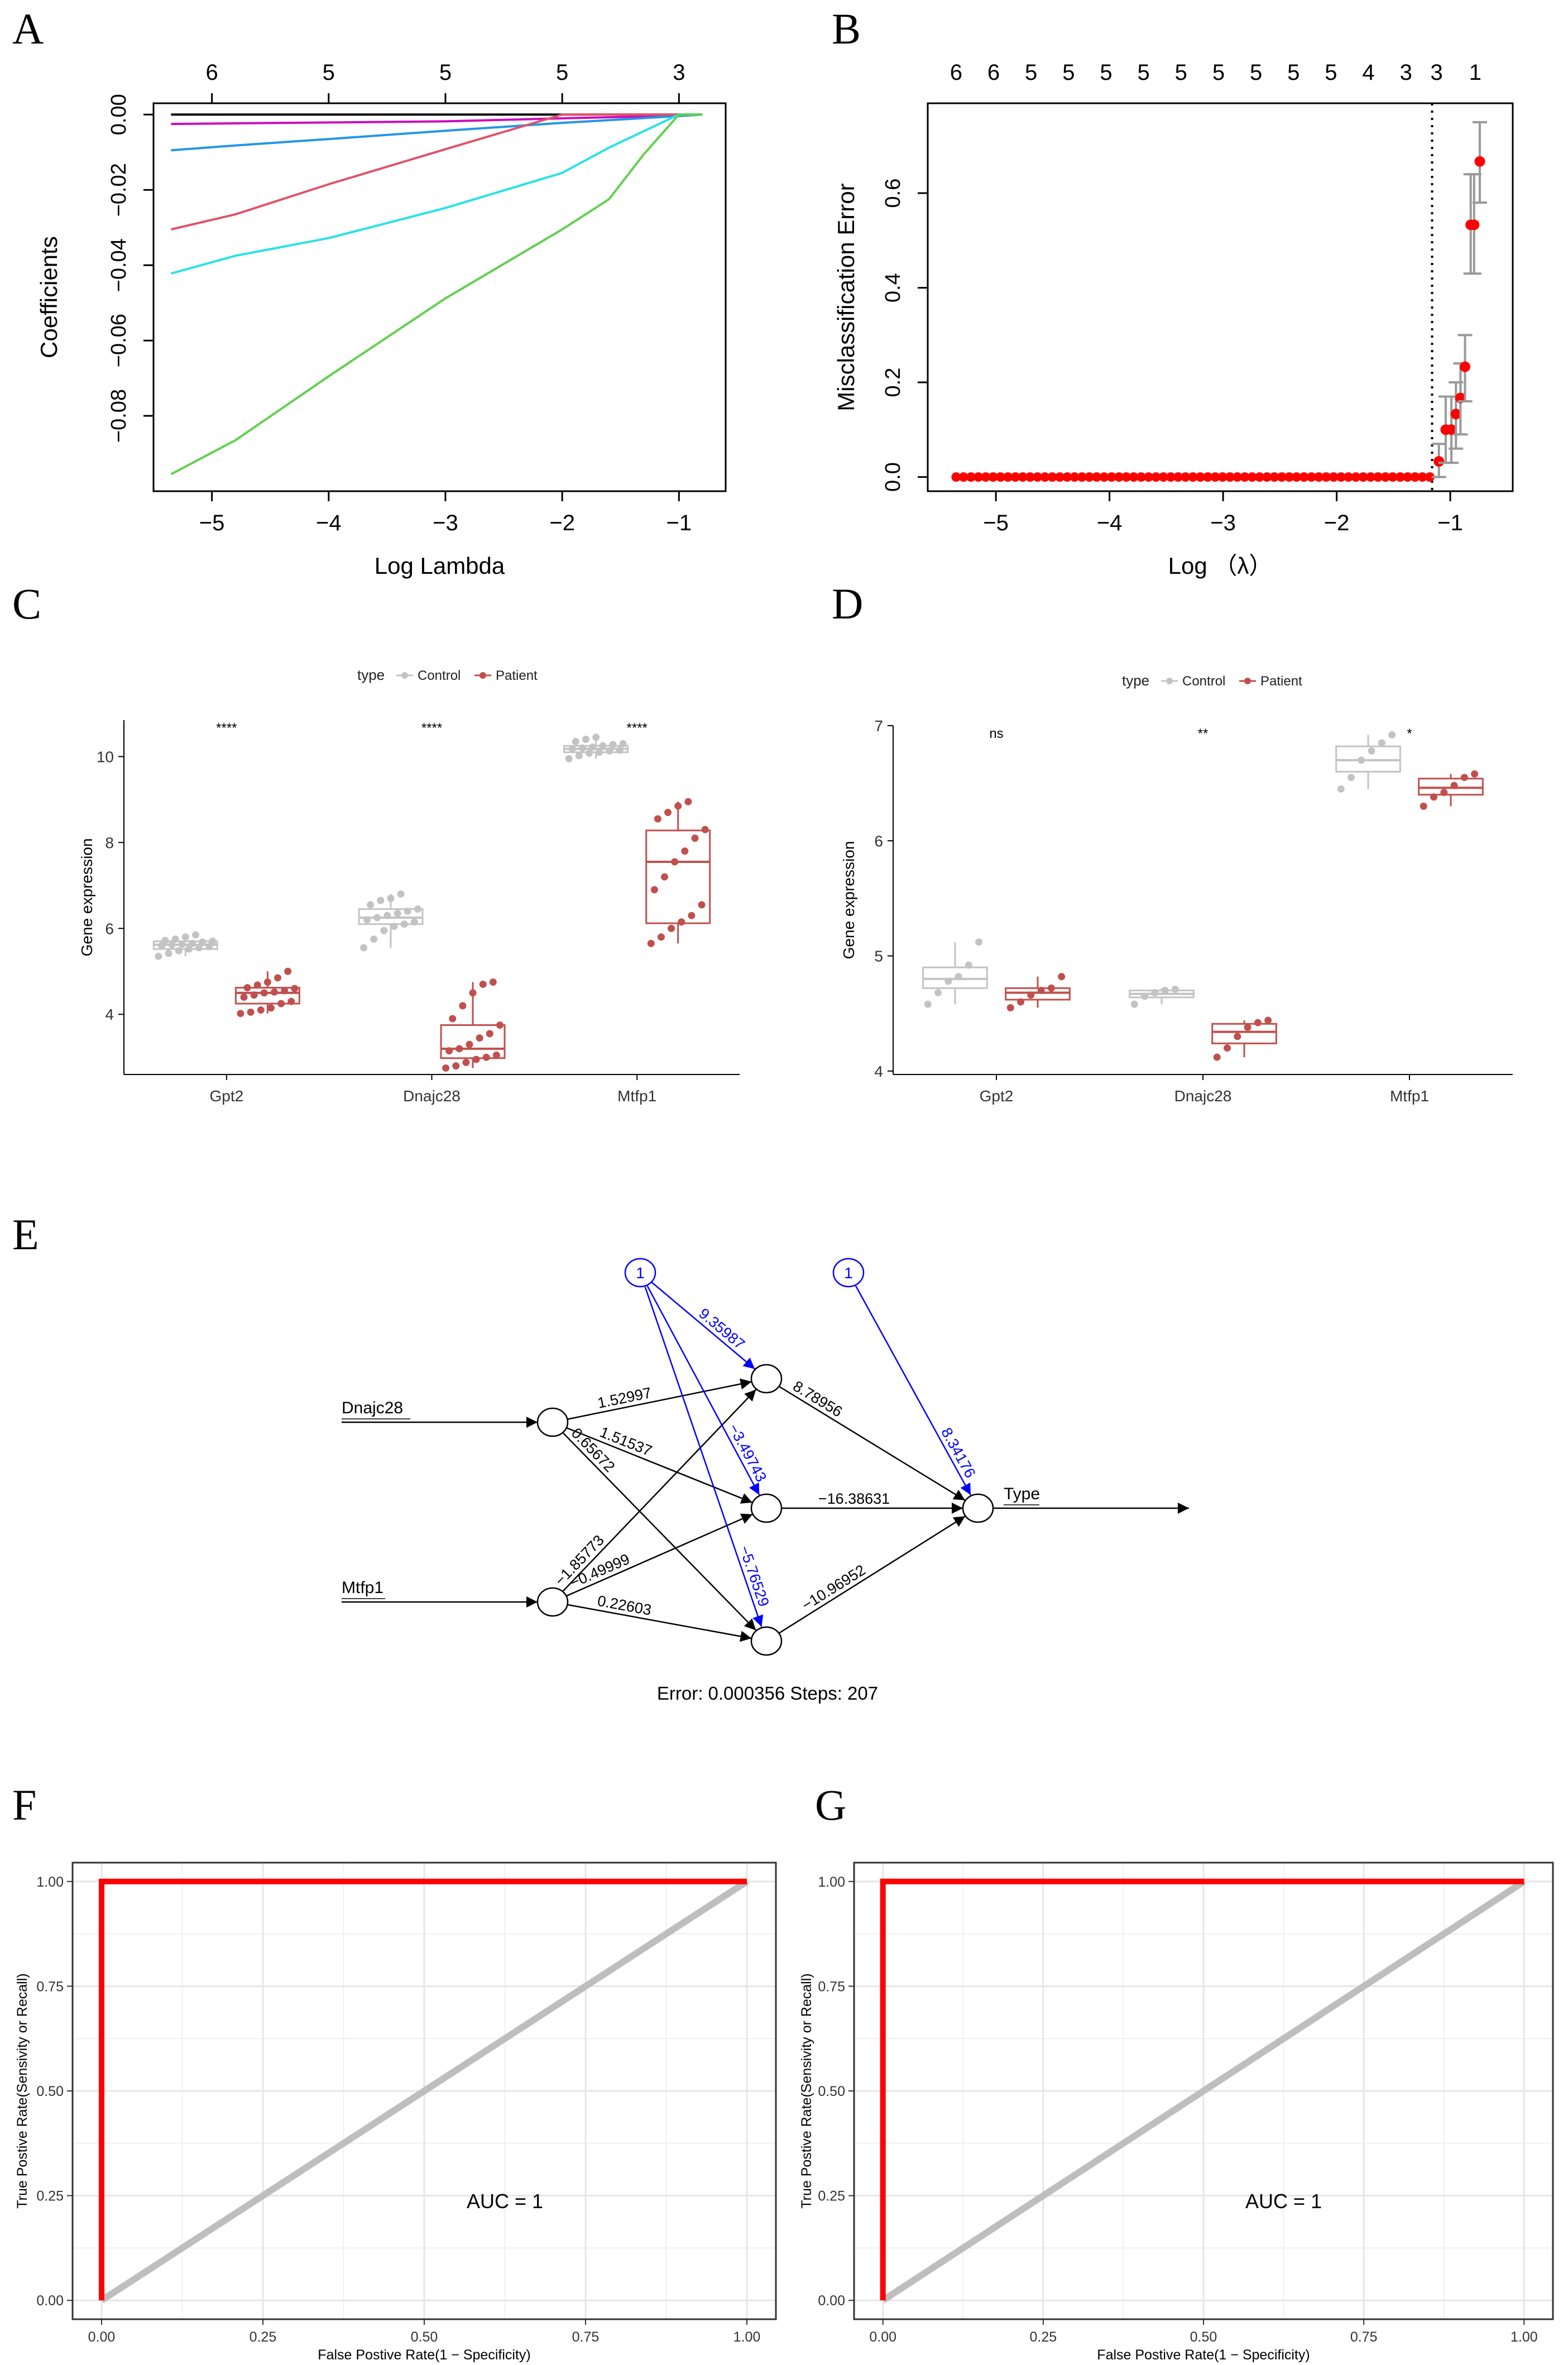 This screenshot has width=1568, height=2365. Describe the element at coordinates (1524, 2337) in the screenshot. I see `x-tick-label: 1.00` at that location.